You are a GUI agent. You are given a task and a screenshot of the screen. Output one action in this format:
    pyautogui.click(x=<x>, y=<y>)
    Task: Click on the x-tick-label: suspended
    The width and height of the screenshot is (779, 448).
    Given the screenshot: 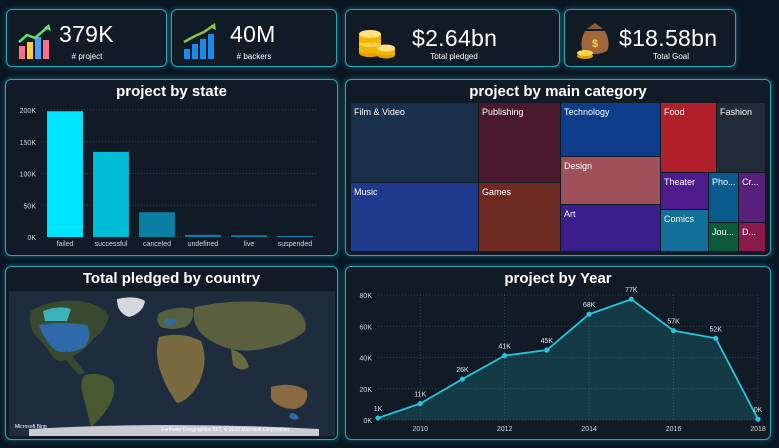 What is the action you would take?
    pyautogui.click(x=295, y=244)
    